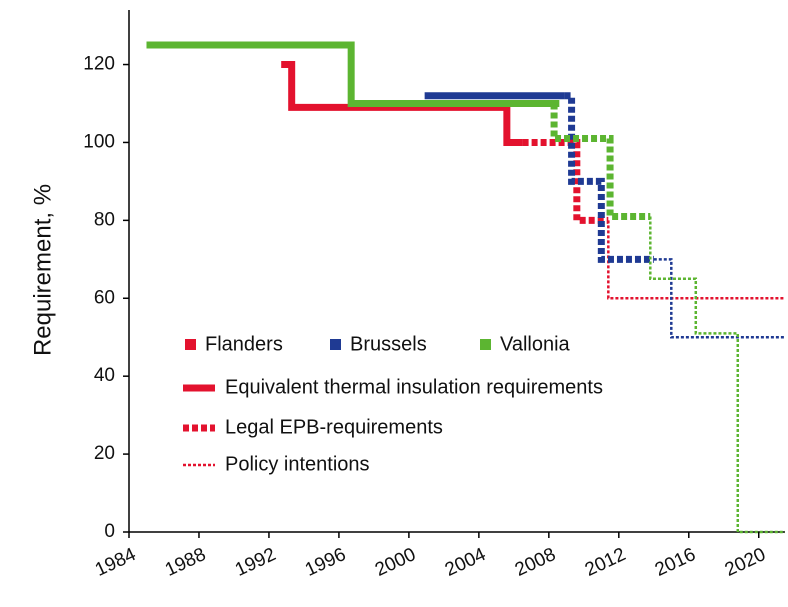  Describe the element at coordinates (675, 562) in the screenshot. I see `x-tick-label: 2016` at that location.